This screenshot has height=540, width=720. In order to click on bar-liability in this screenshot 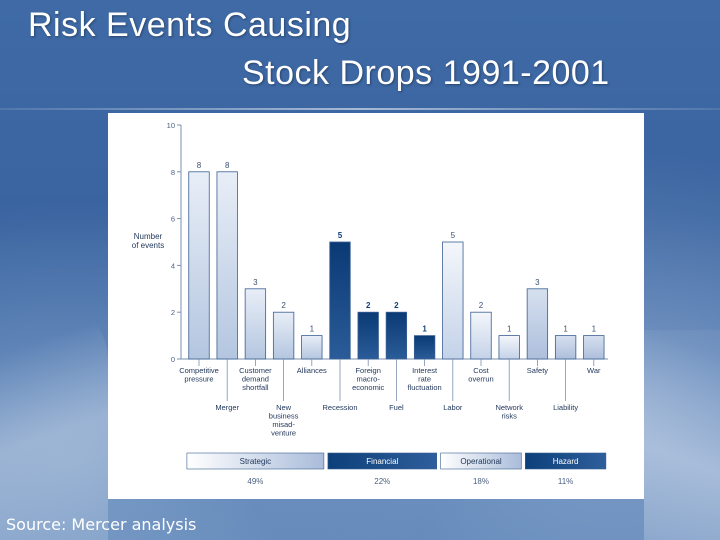, I will do `click(565, 347)`.